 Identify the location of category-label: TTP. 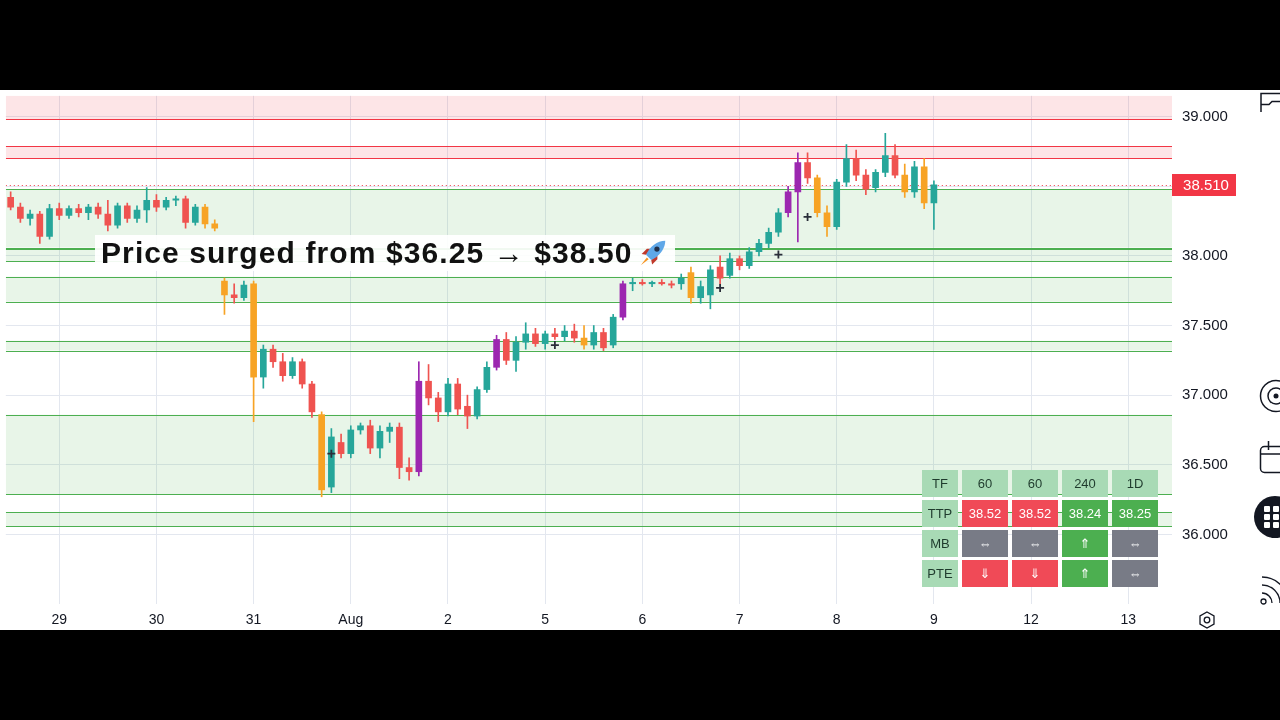
(940, 513).